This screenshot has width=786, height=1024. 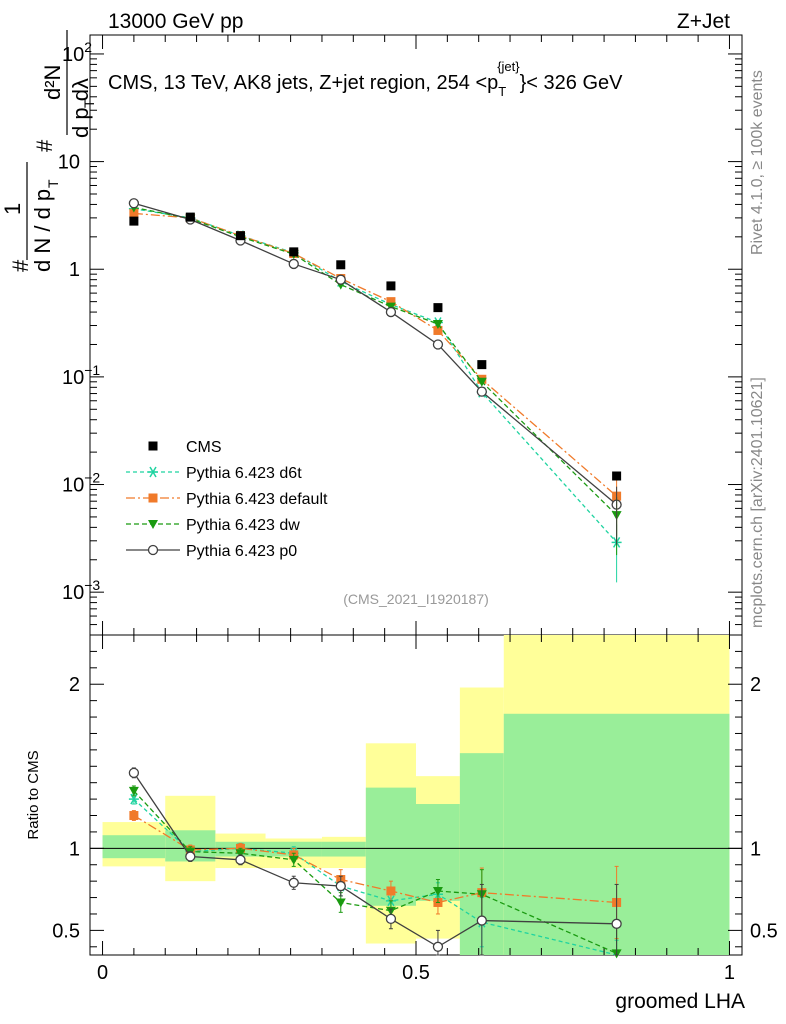 I want to click on plot-title-sub: T, so click(x=502, y=91).